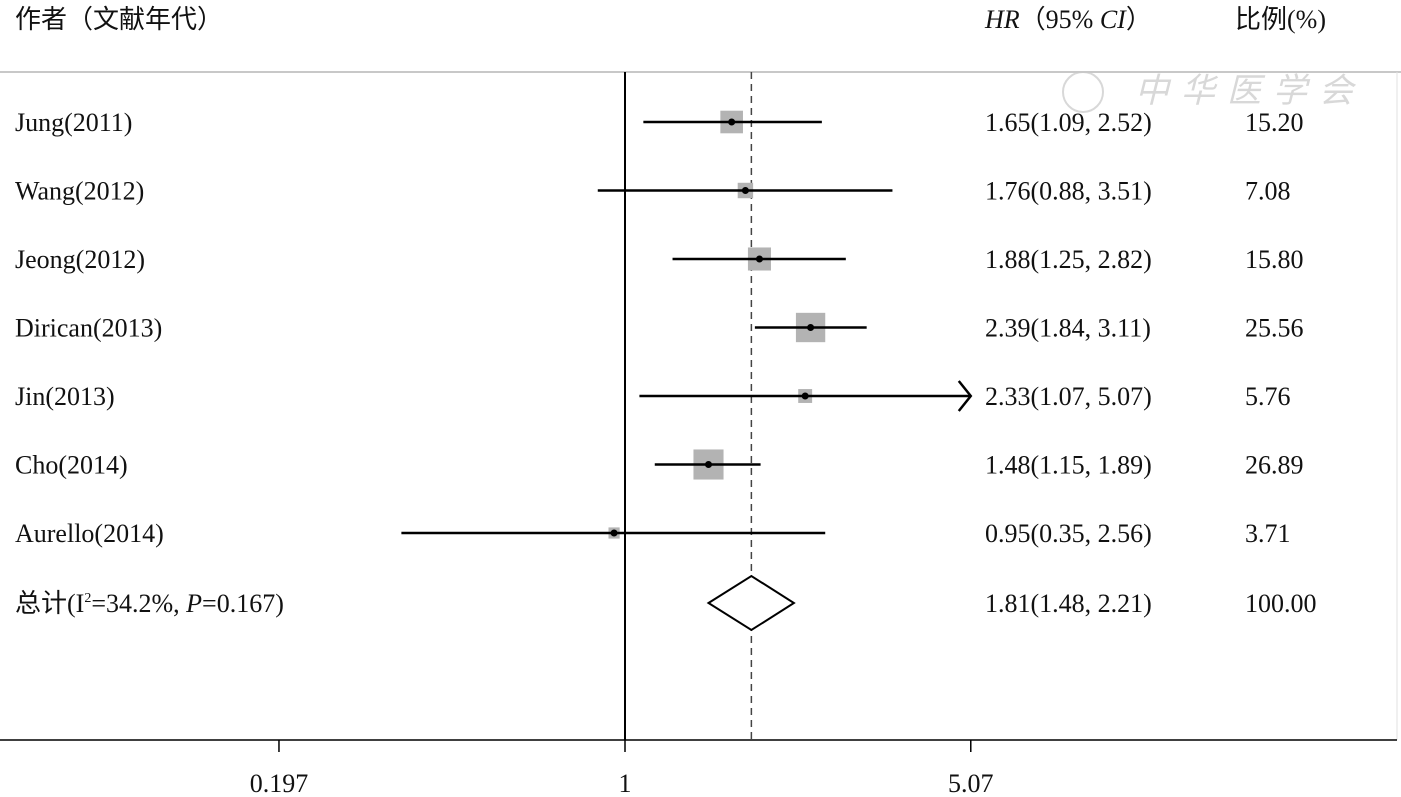 The image size is (1401, 797). What do you see at coordinates (71, 465) in the screenshot?
I see `study-label: Cho(2014)` at bounding box center [71, 465].